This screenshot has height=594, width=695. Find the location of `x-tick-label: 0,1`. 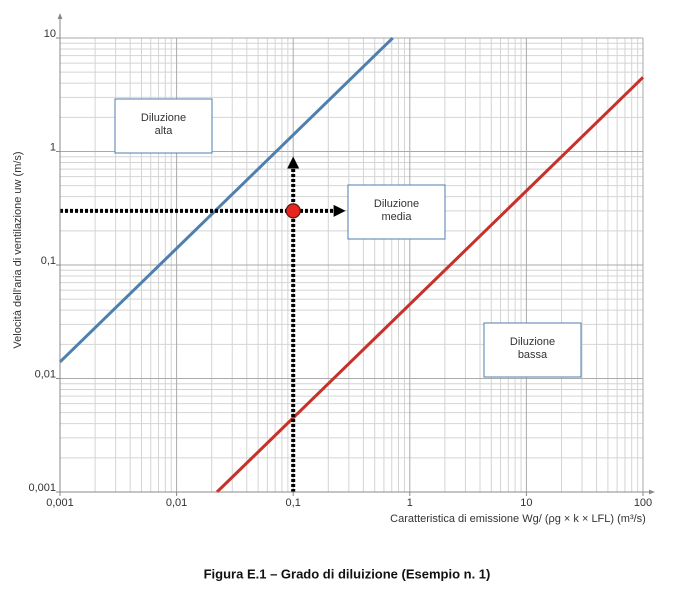

x-tick-label: 0,1 is located at coordinates (293, 503).